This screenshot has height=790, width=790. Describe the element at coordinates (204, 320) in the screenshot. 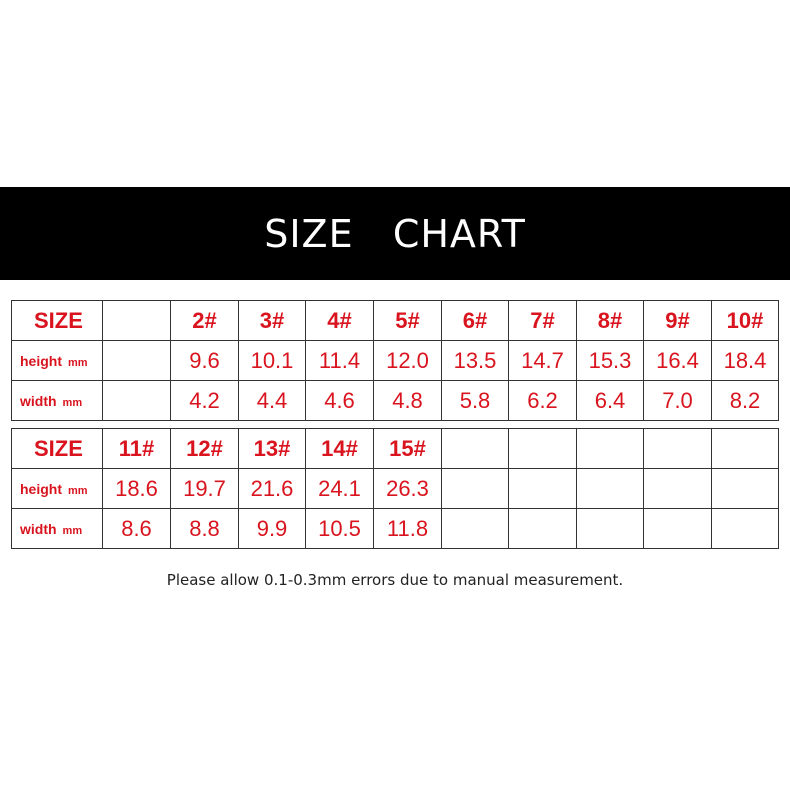

I see `size-cell: 2#` at that location.